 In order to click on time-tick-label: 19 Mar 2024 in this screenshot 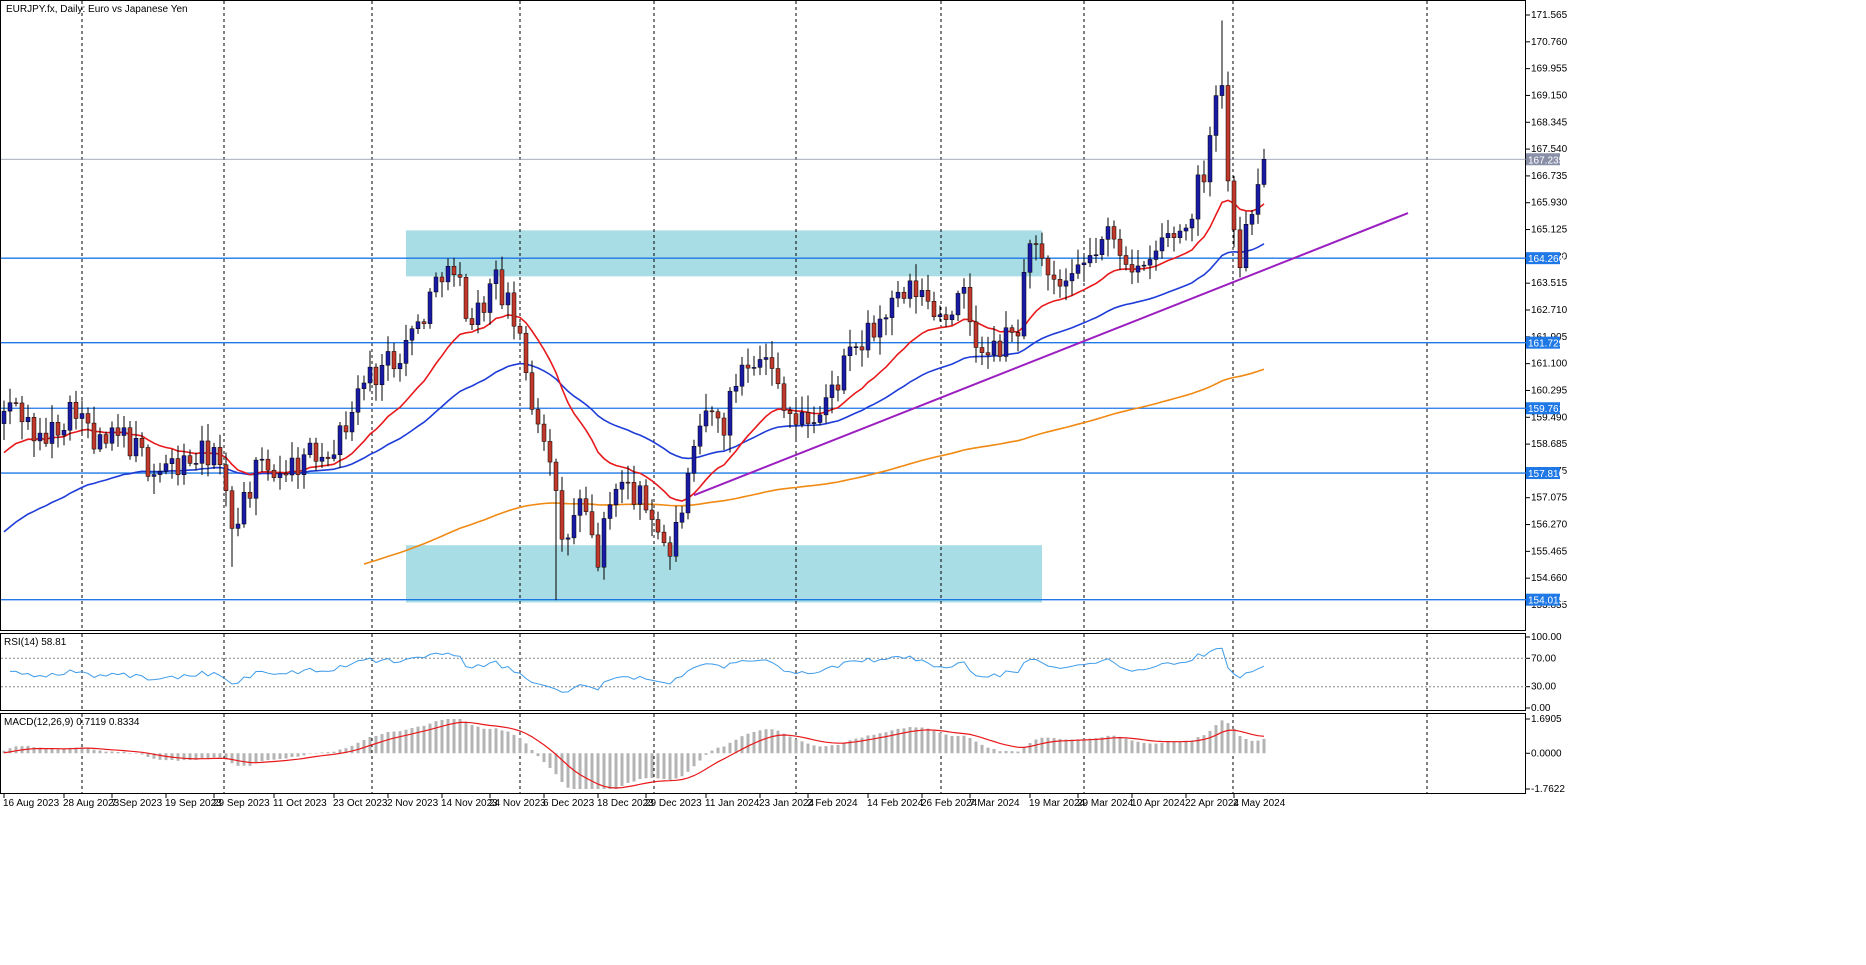, I will do `click(1057, 803)`.